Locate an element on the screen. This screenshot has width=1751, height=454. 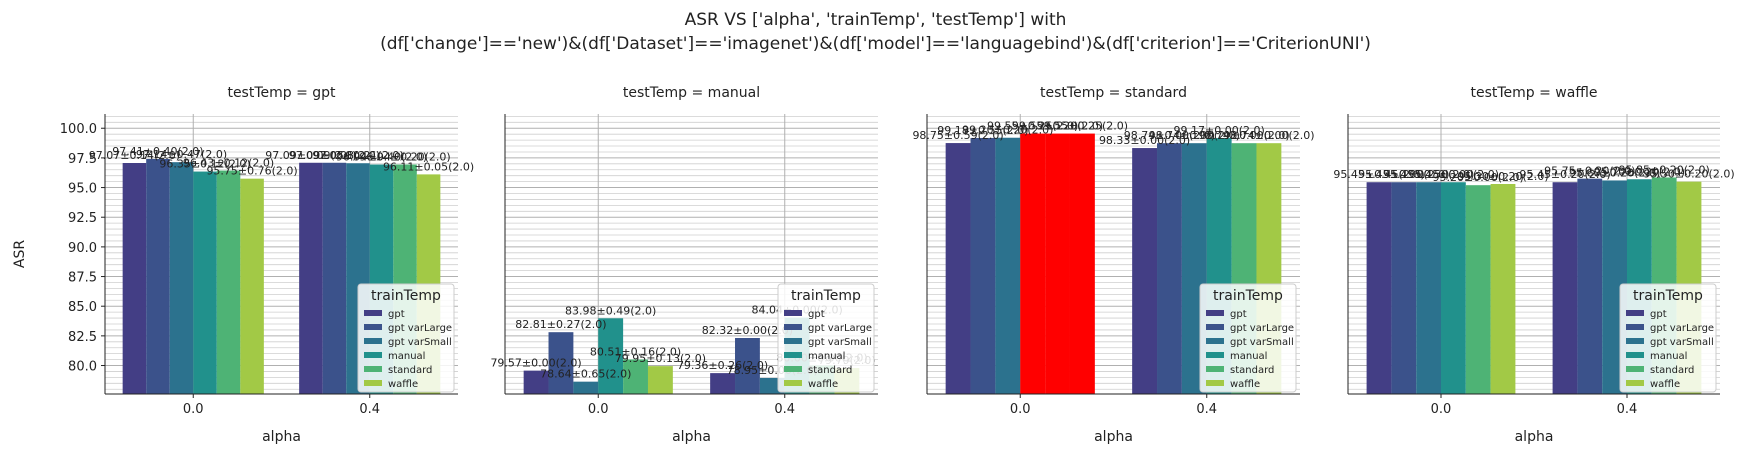
y-tick-label: 85.0 is located at coordinates (82, 307).